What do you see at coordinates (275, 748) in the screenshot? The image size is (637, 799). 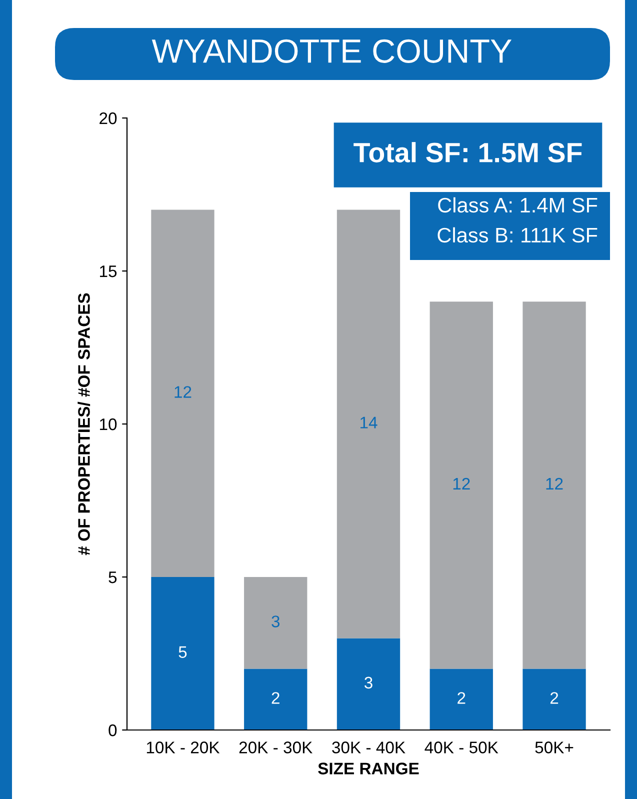 I see `x-tick-label: 20K - 30K` at bounding box center [275, 748].